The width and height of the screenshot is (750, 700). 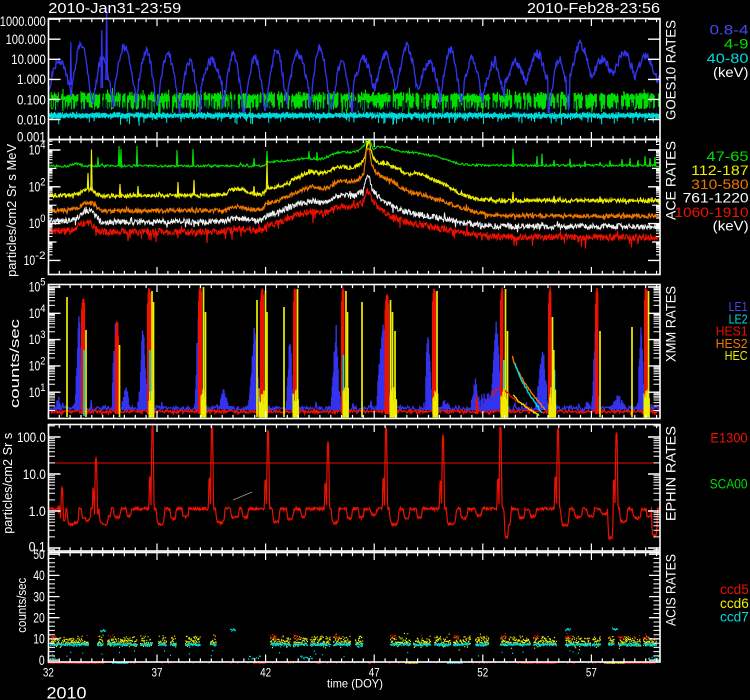 What do you see at coordinates (31, 136) in the screenshot?
I see `svg-text: 0.001` at bounding box center [31, 136].